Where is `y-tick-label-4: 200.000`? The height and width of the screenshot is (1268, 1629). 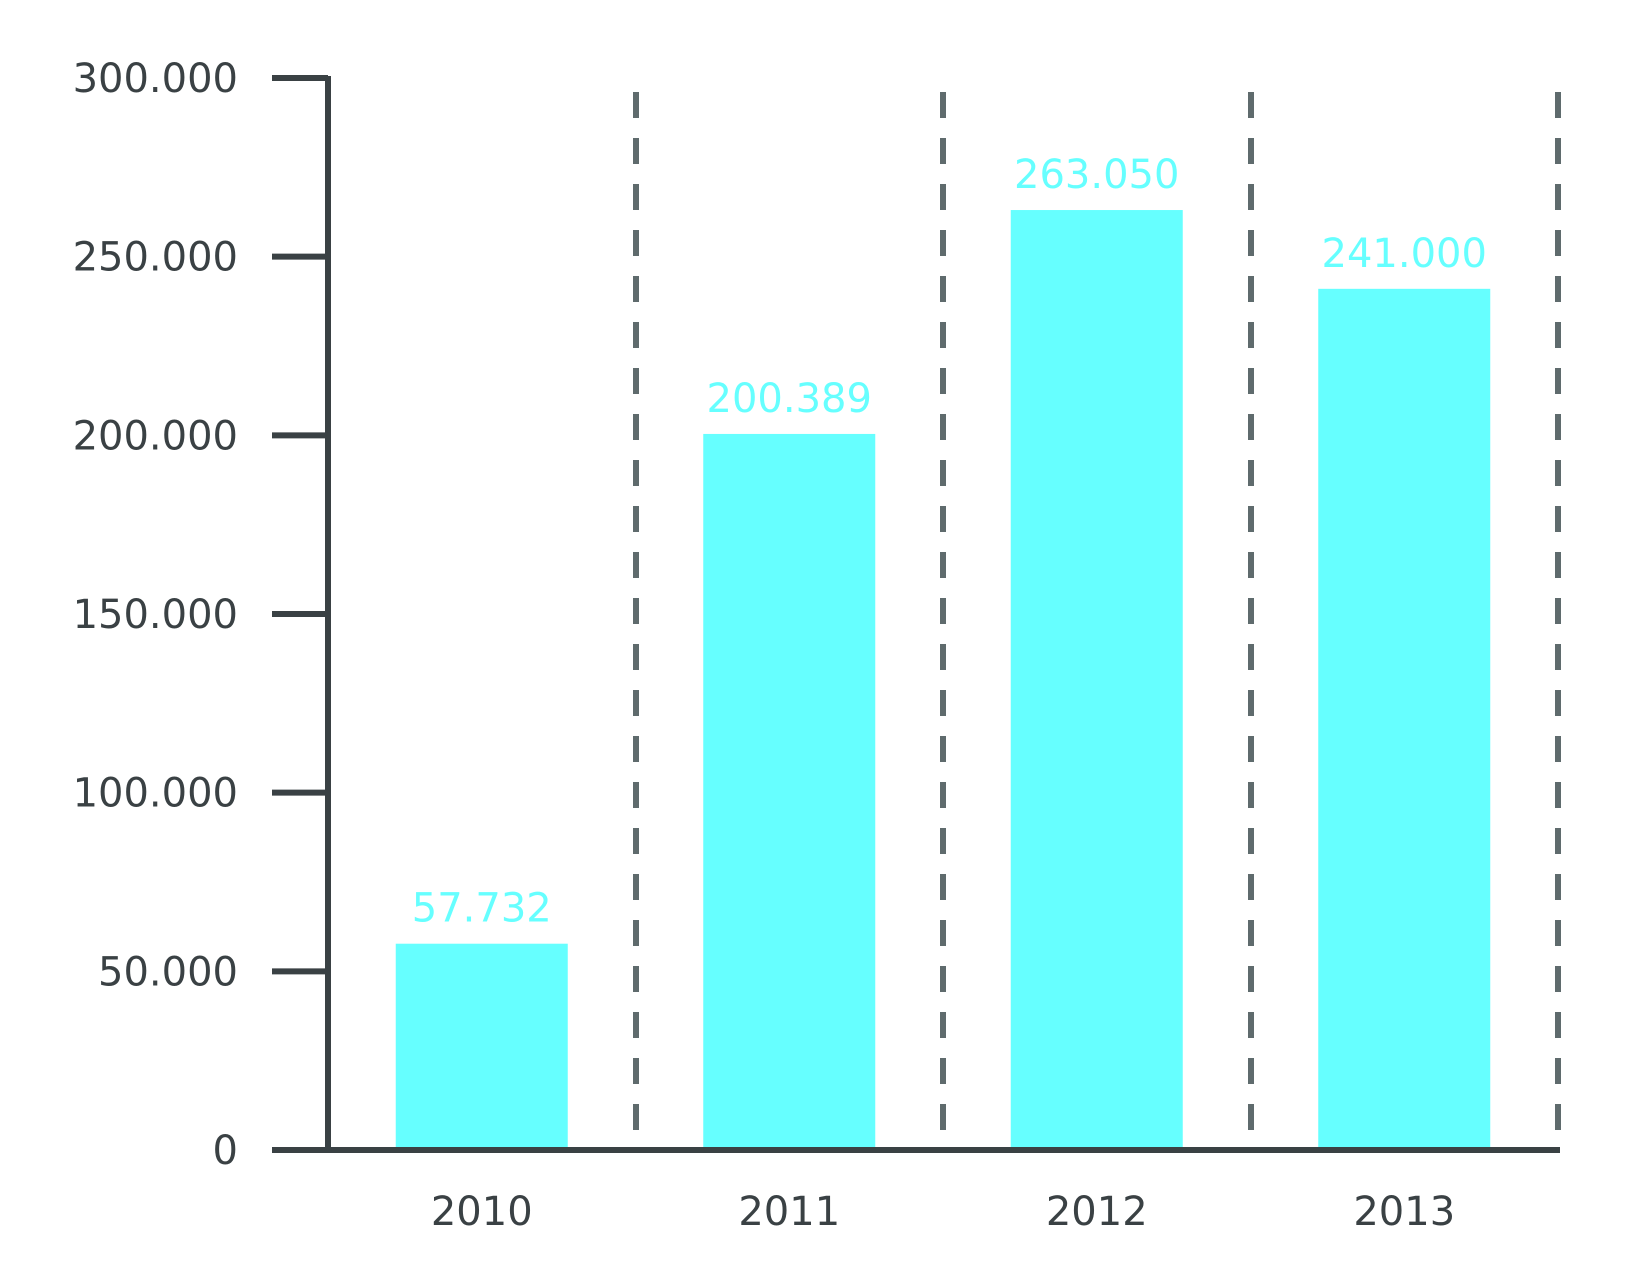
y-tick-label-4: 200.000 is located at coordinates (155, 436).